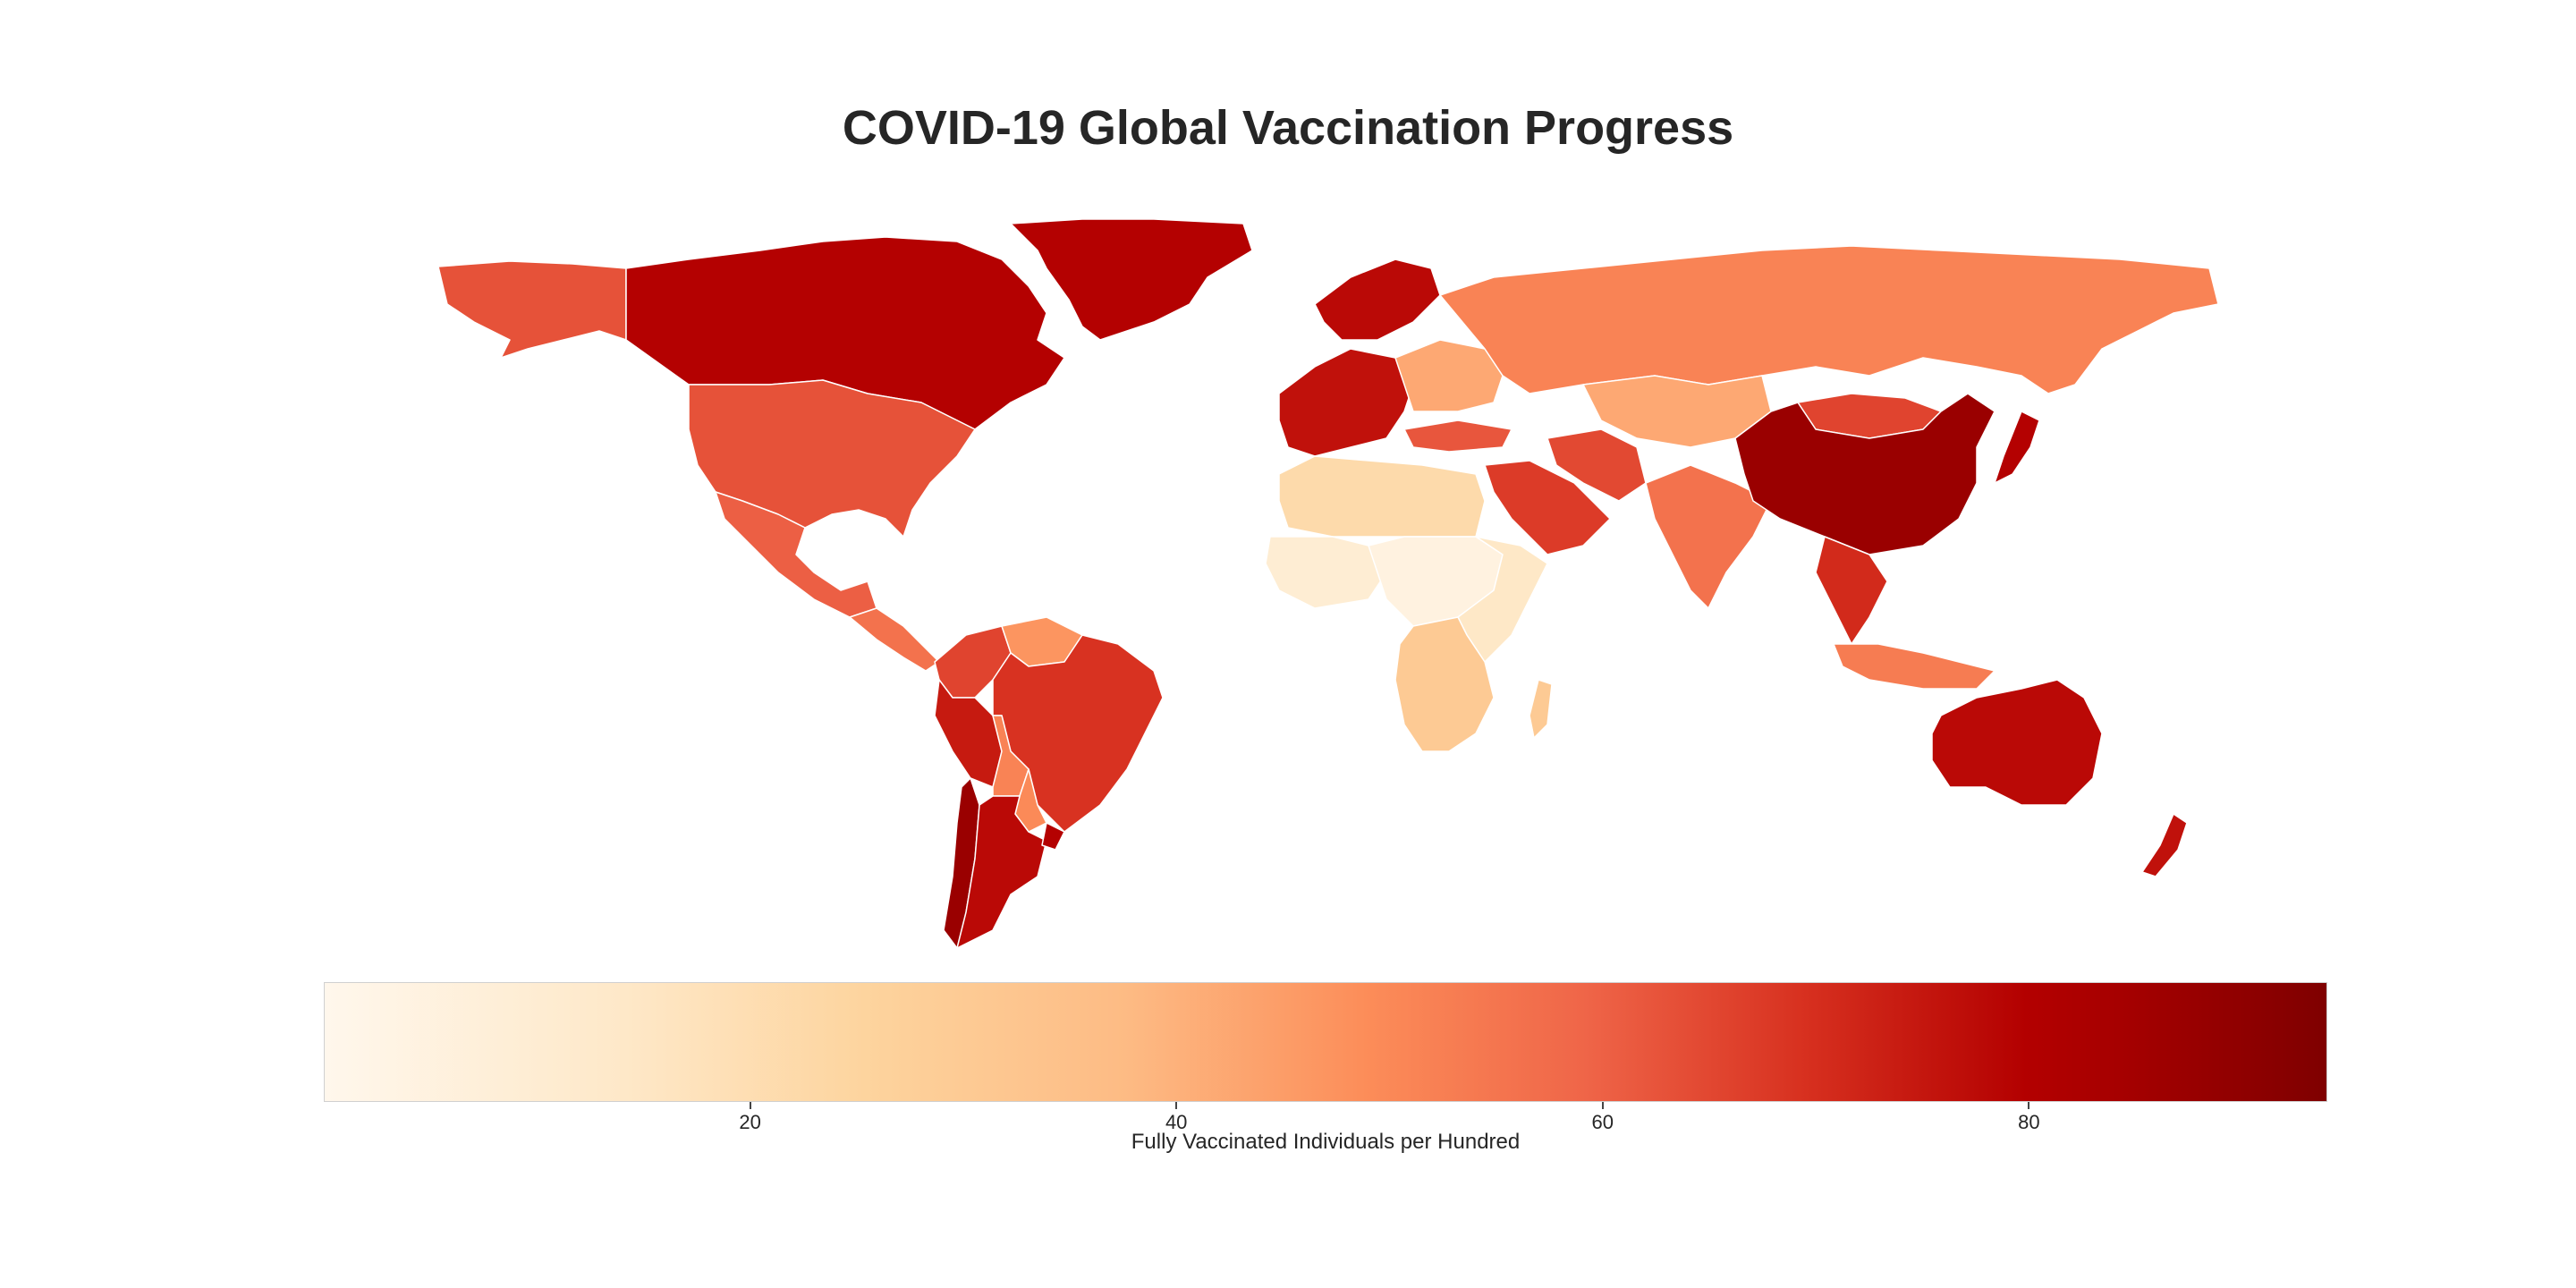 Image resolution: width=2576 pixels, height=1288 pixels. Describe the element at coordinates (1325, 1042) in the screenshot. I see `colorbar-gradient` at that location.